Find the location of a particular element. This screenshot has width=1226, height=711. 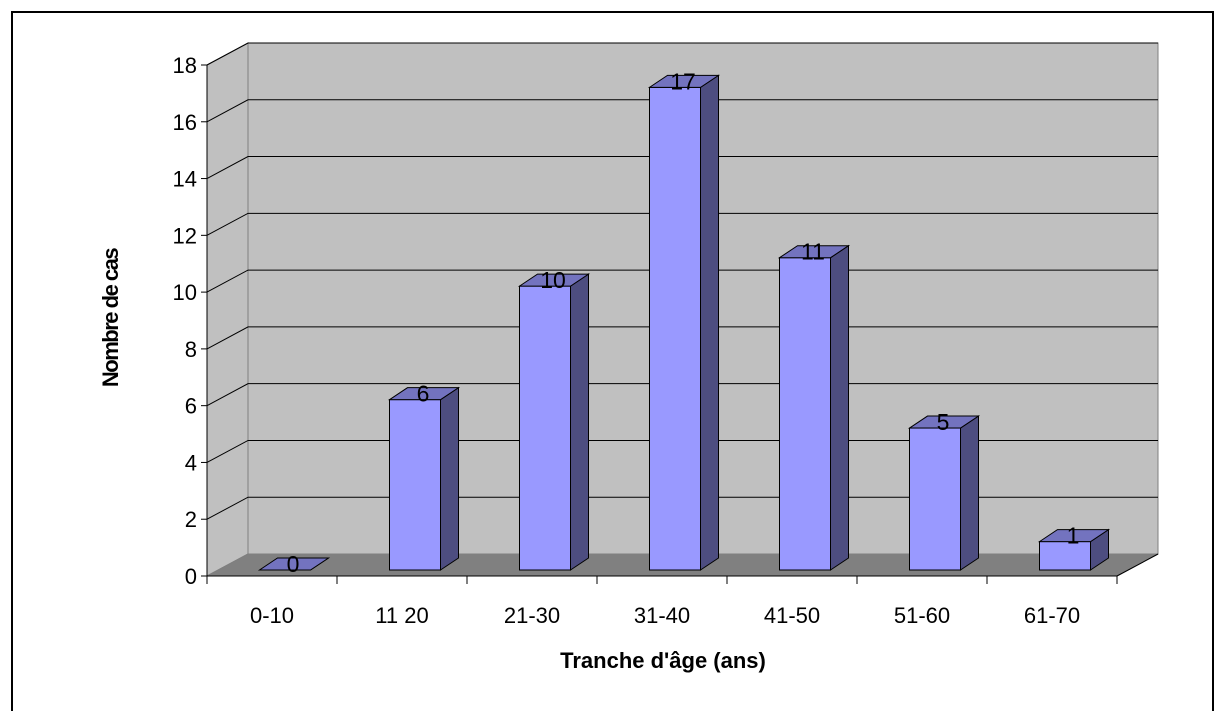

y-tick-label: 16 is located at coordinates (185, 122).